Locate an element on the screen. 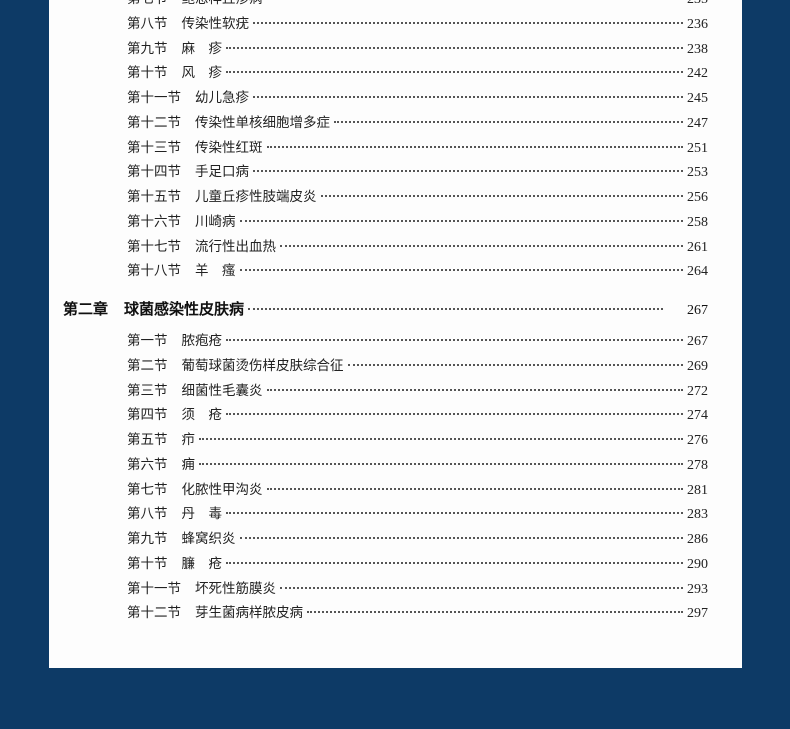 The height and width of the screenshot is (729, 790). section-number: 第二节 is located at coordinates (147, 365).